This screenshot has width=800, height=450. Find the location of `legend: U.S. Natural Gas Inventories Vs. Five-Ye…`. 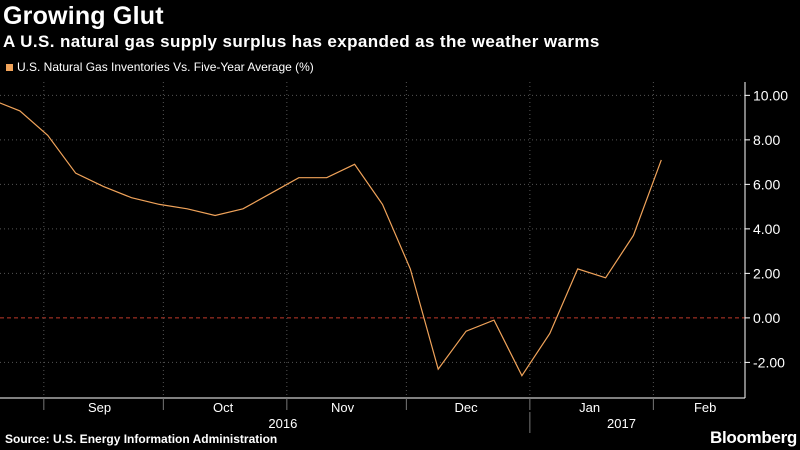

legend: U.S. Natural Gas Inventories Vs. Five-Ye… is located at coordinates (160, 67).